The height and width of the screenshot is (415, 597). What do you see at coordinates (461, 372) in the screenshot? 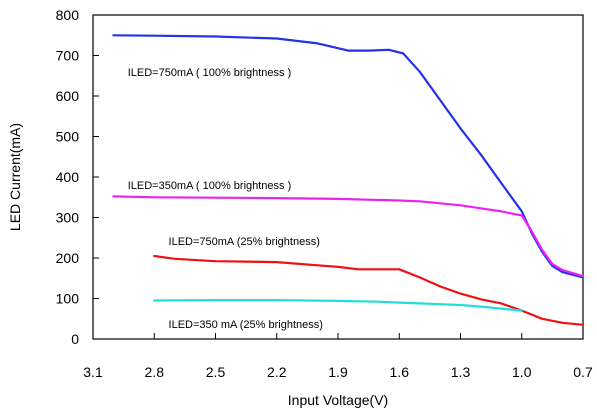
I see `x-tick-label: 1.3` at bounding box center [461, 372].